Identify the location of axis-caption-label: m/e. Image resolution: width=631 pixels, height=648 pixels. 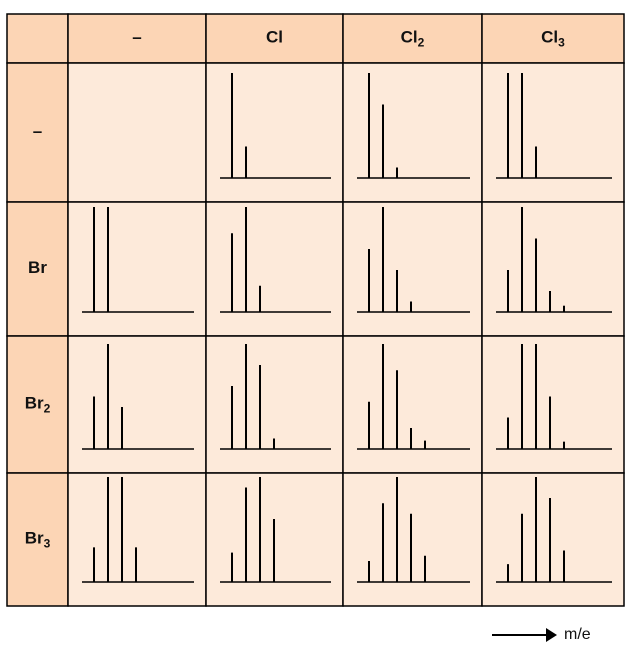
(577, 634).